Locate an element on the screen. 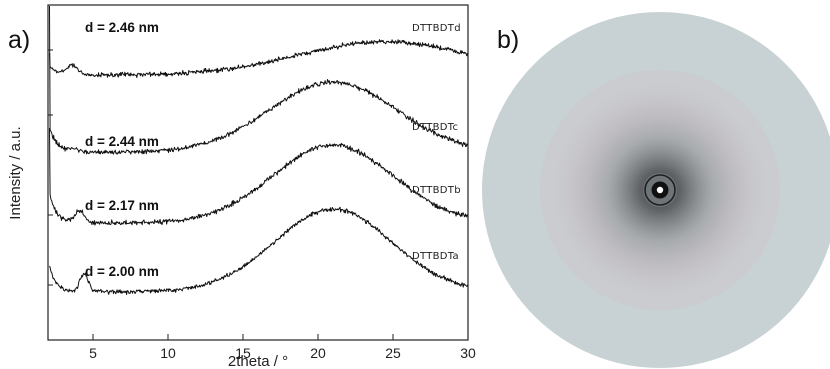 This screenshot has height=369, width=830. series-label-dttbdtc: DTTBDTc is located at coordinates (435, 127).